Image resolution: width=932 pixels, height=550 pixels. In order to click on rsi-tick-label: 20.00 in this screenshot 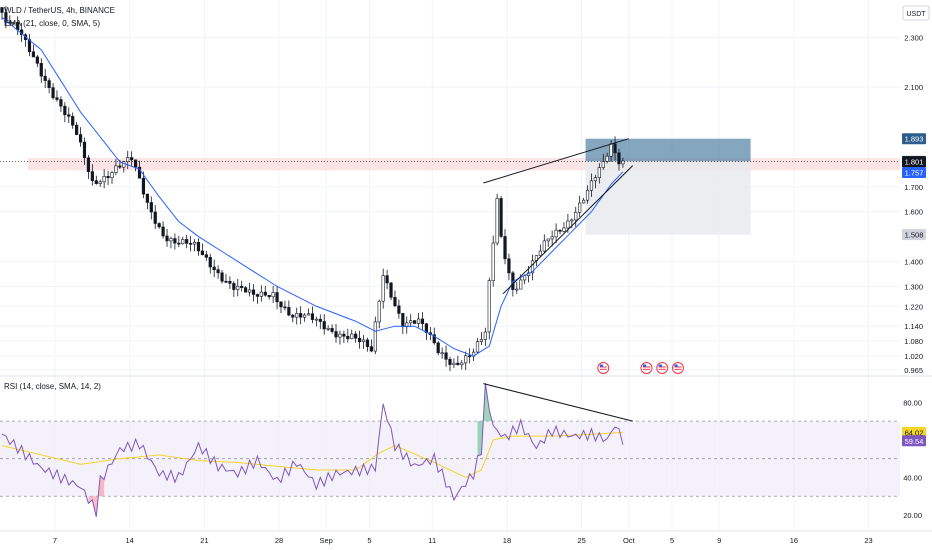, I will do `click(912, 515)`.